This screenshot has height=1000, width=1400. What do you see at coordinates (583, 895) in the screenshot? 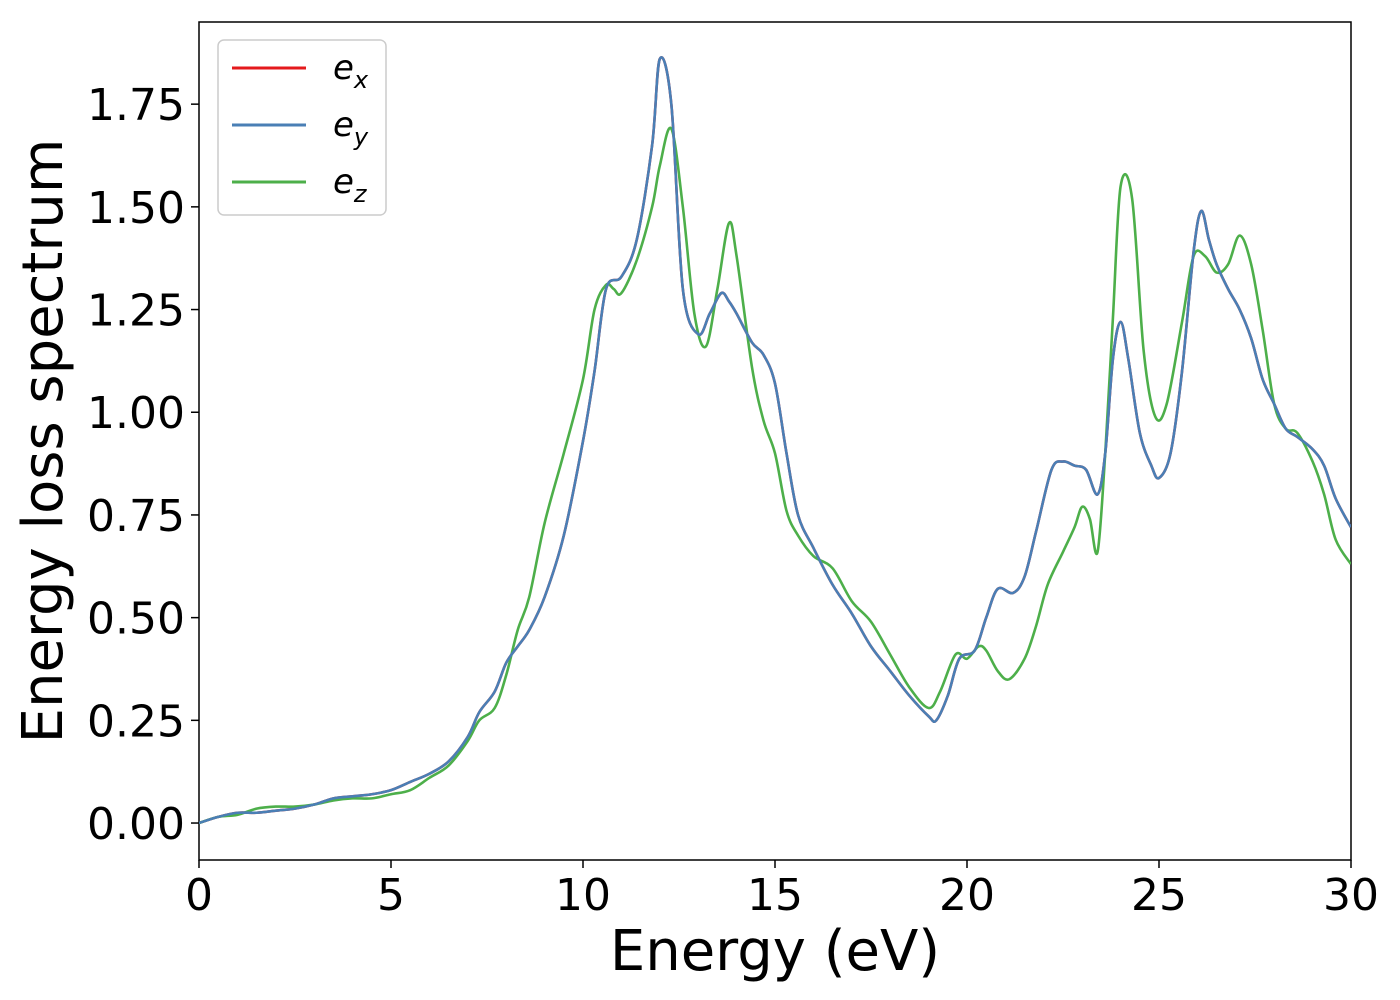
I see `x-tick-label: 10` at bounding box center [583, 895].